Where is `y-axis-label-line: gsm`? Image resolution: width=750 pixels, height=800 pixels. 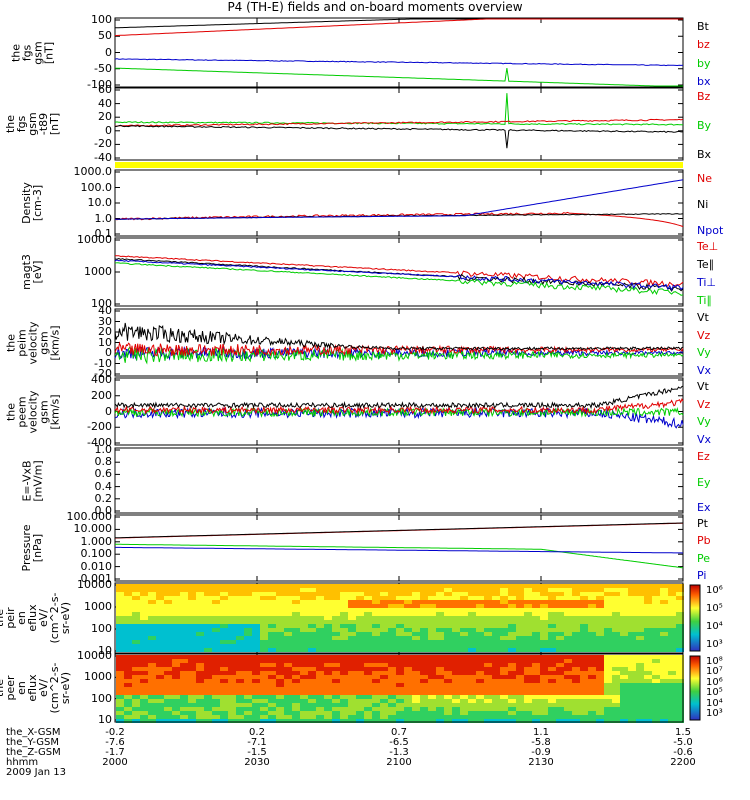
y-axis-label-line: gsm is located at coordinates (43, 342).